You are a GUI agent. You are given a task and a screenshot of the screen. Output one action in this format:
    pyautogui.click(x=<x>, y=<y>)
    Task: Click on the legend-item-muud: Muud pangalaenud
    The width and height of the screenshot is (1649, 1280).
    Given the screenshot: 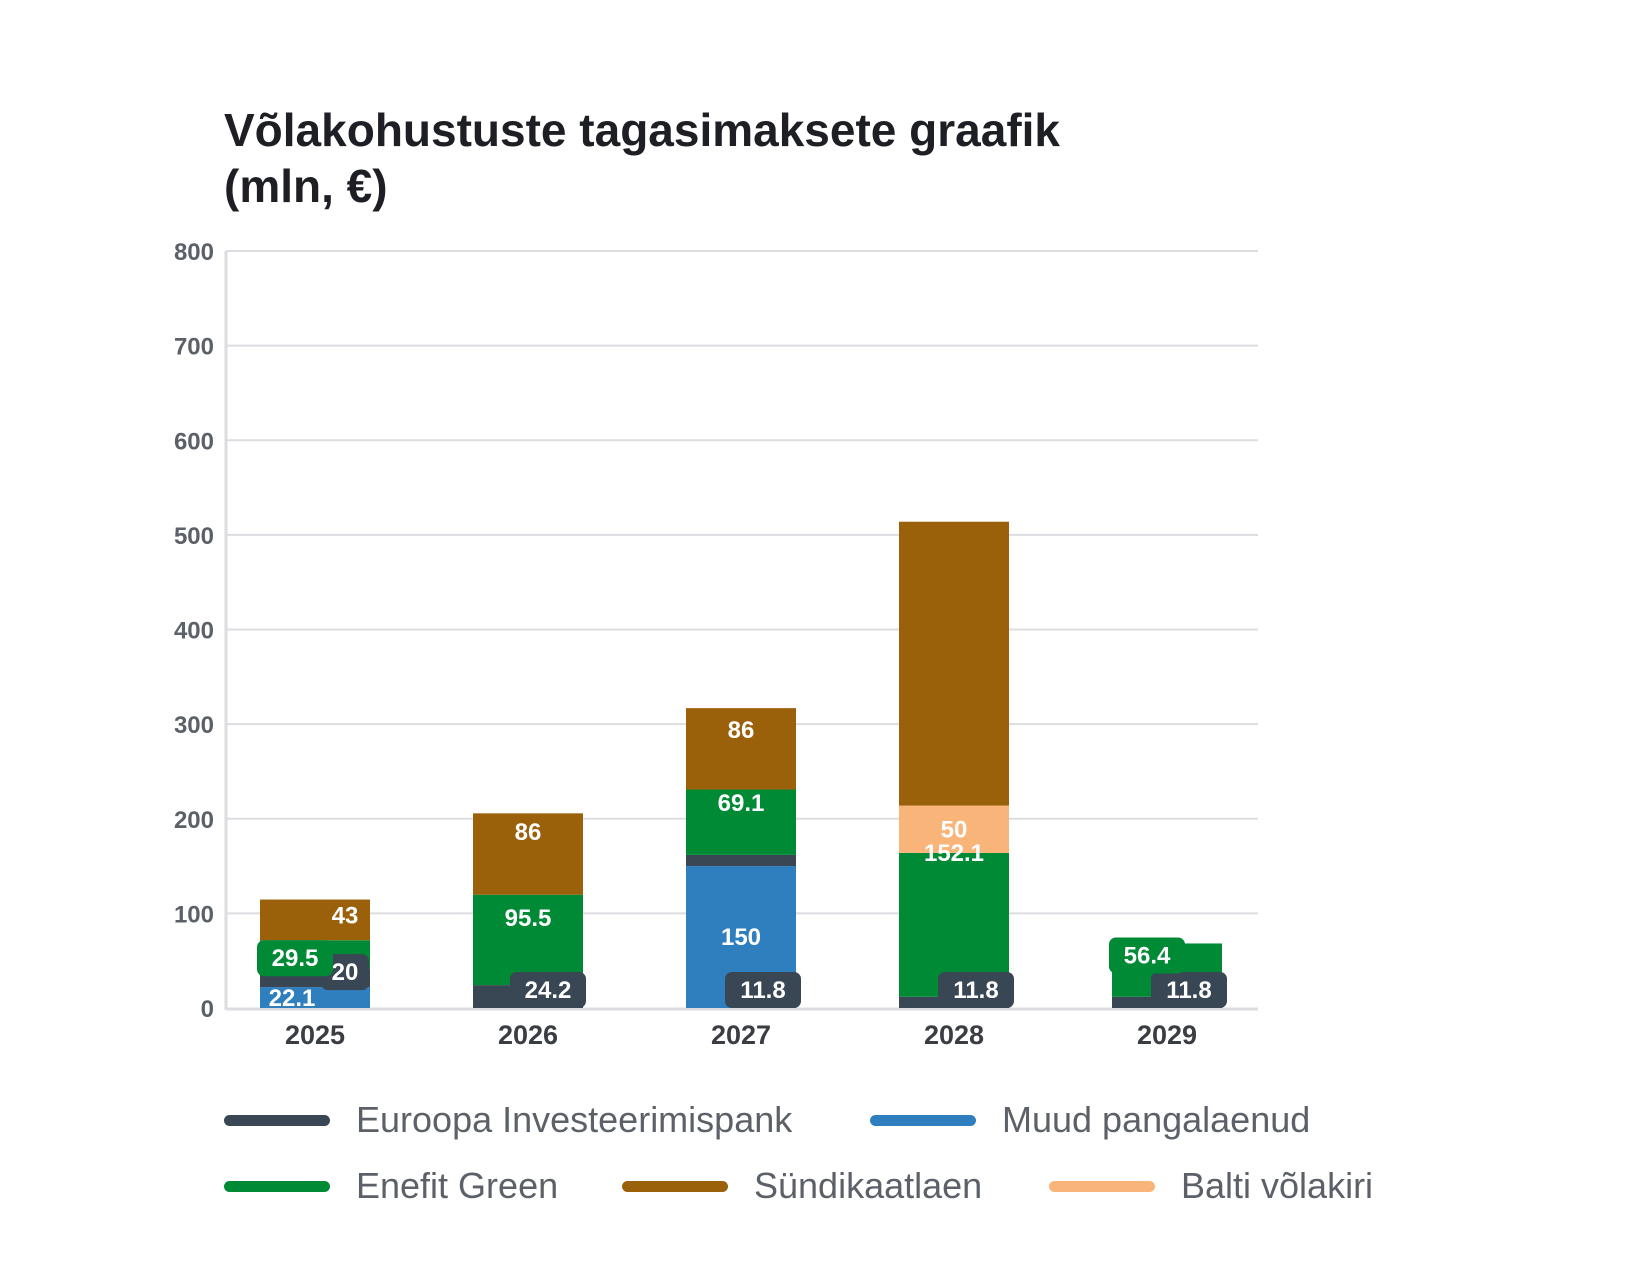 What is the action you would take?
    pyautogui.click(x=1090, y=1119)
    